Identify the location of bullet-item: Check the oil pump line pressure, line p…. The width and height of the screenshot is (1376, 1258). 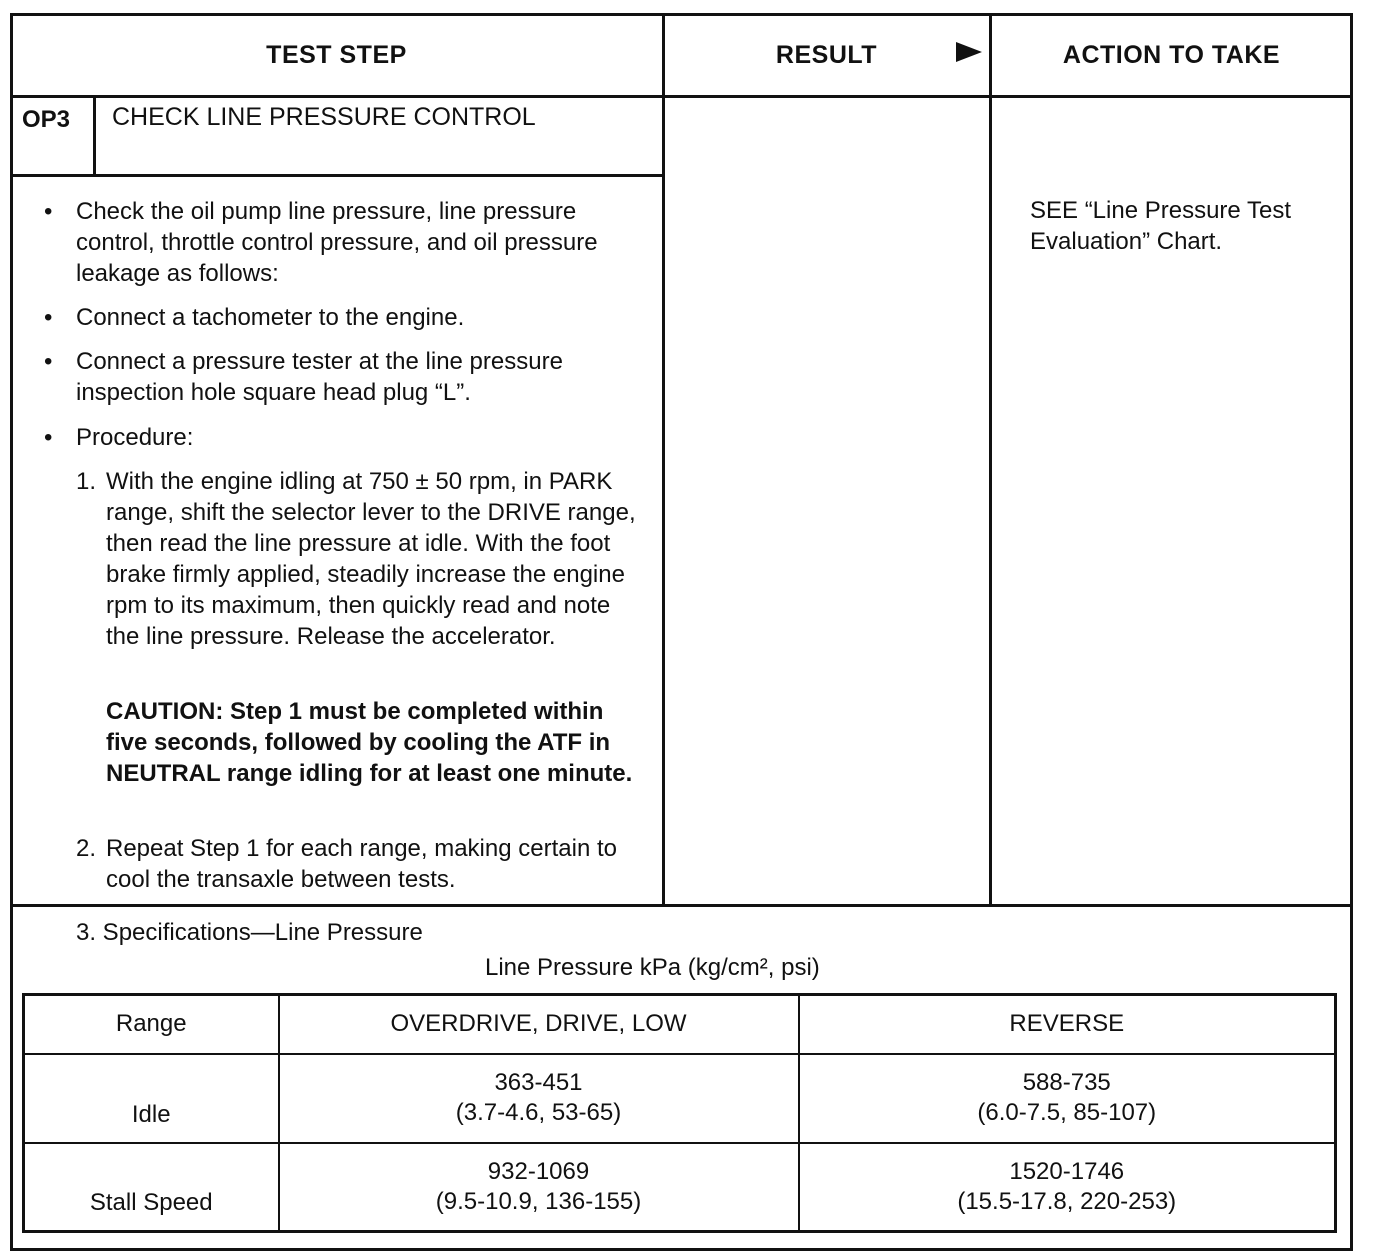
(337, 242).